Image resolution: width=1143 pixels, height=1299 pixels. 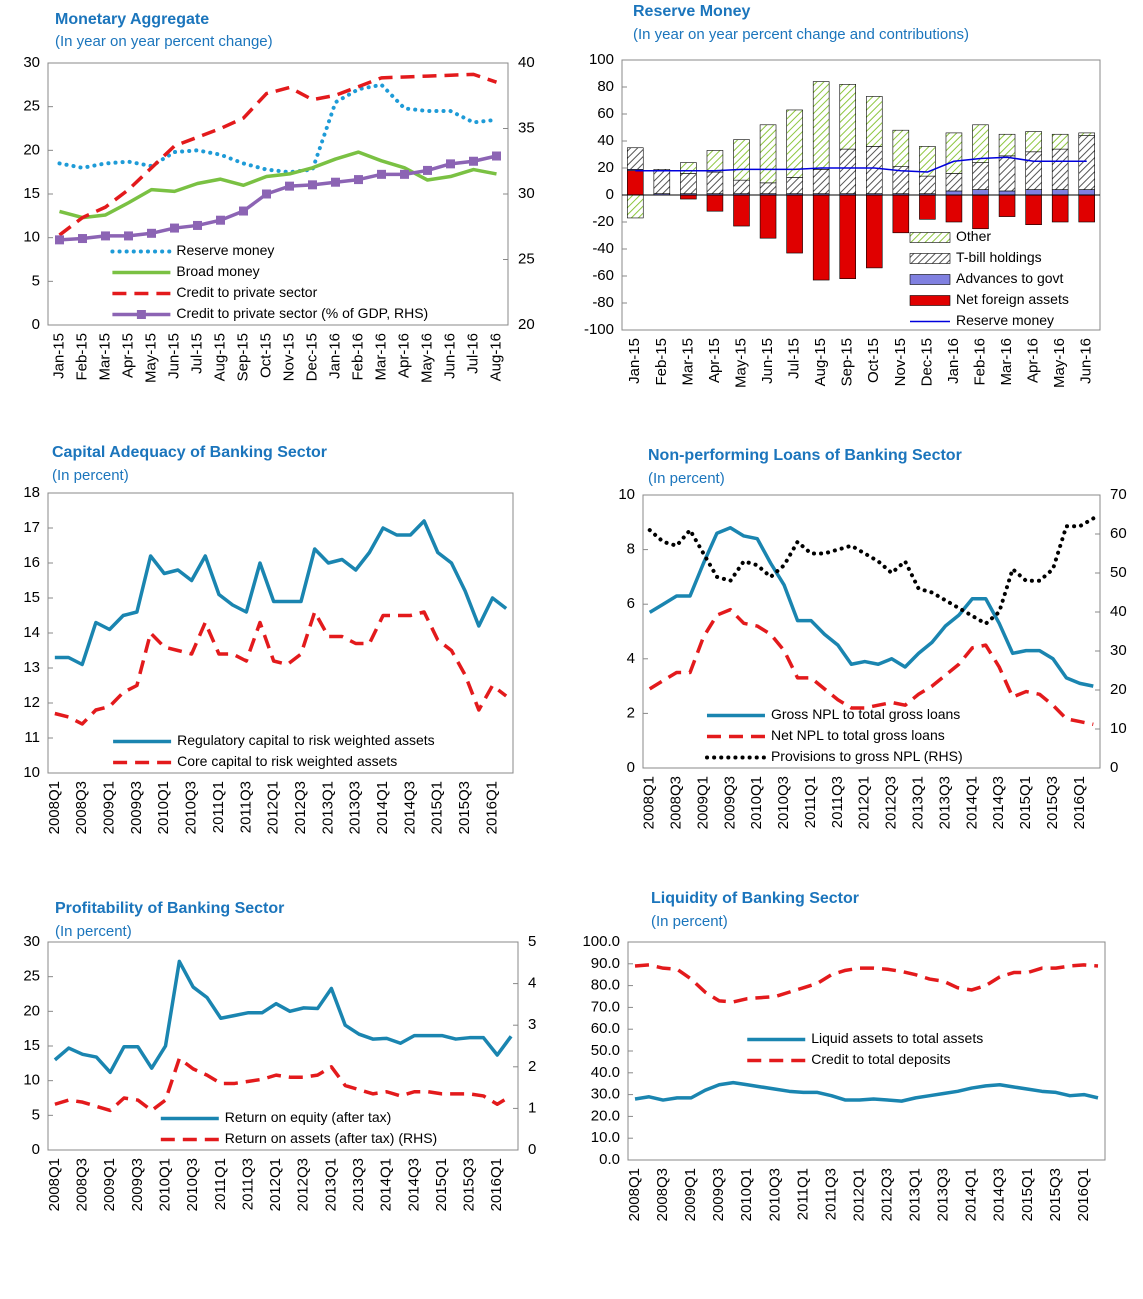 What do you see at coordinates (774, 1194) in the screenshot?
I see `x-tick-label: 2010Q3` at bounding box center [774, 1194].